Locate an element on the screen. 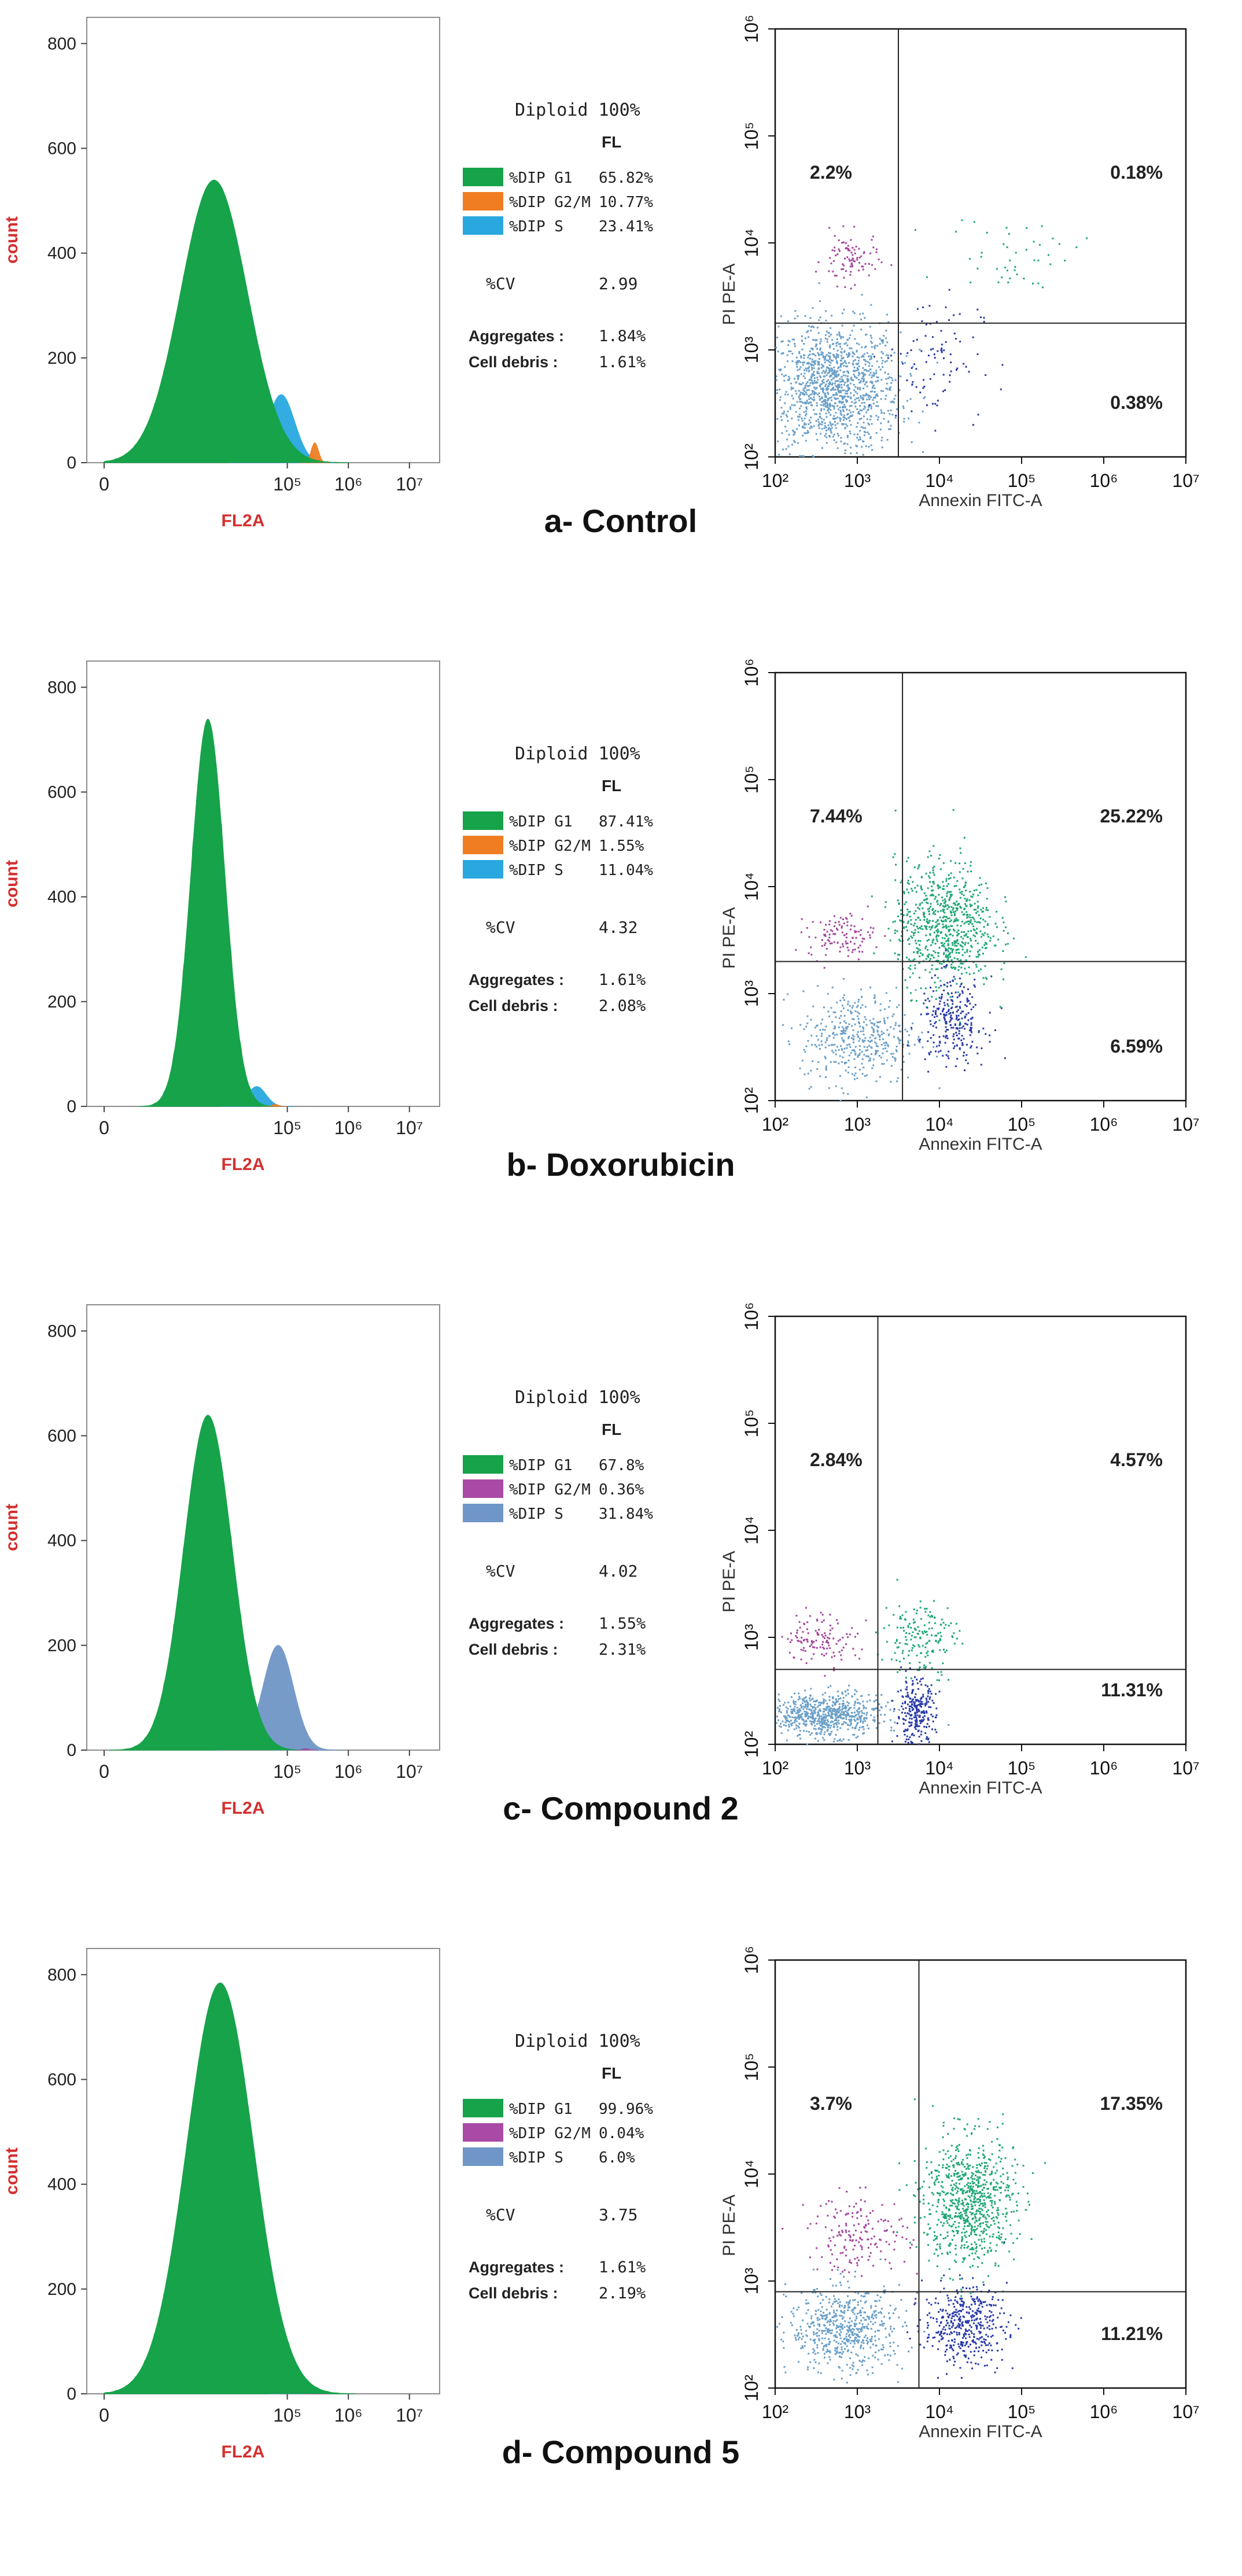  scatter-y-tick-label: 10⁶ is located at coordinates (751, 1316).